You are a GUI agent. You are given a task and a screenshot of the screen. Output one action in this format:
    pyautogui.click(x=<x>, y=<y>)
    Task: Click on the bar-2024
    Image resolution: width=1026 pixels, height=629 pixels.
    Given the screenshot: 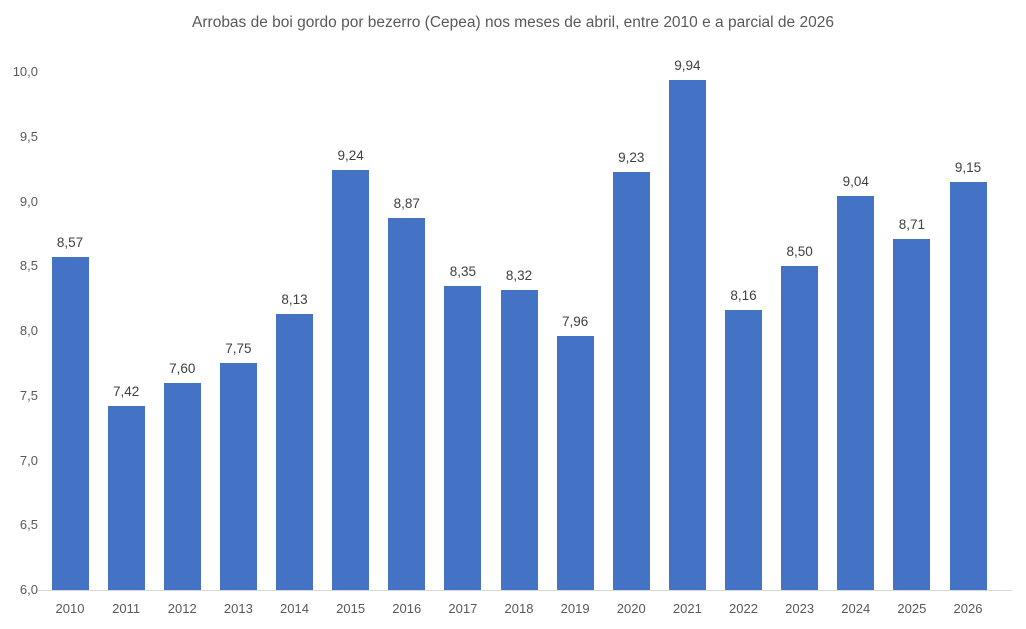 What is the action you would take?
    pyautogui.click(x=856, y=393)
    